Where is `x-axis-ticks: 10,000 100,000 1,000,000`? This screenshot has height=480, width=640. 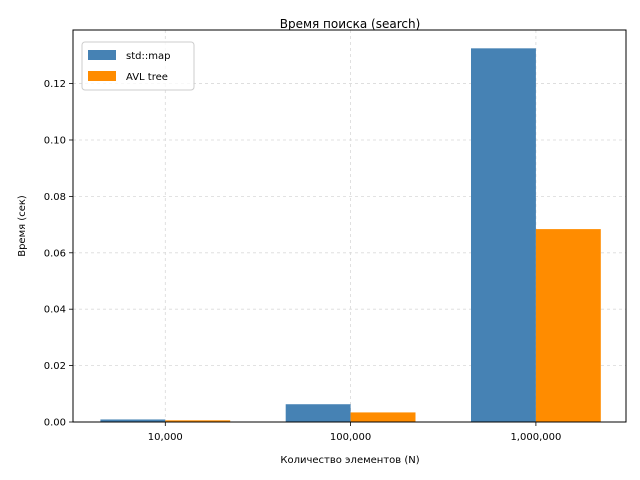 x-axis-ticks: 10,000 100,000 1,000,000 is located at coordinates (354, 432).